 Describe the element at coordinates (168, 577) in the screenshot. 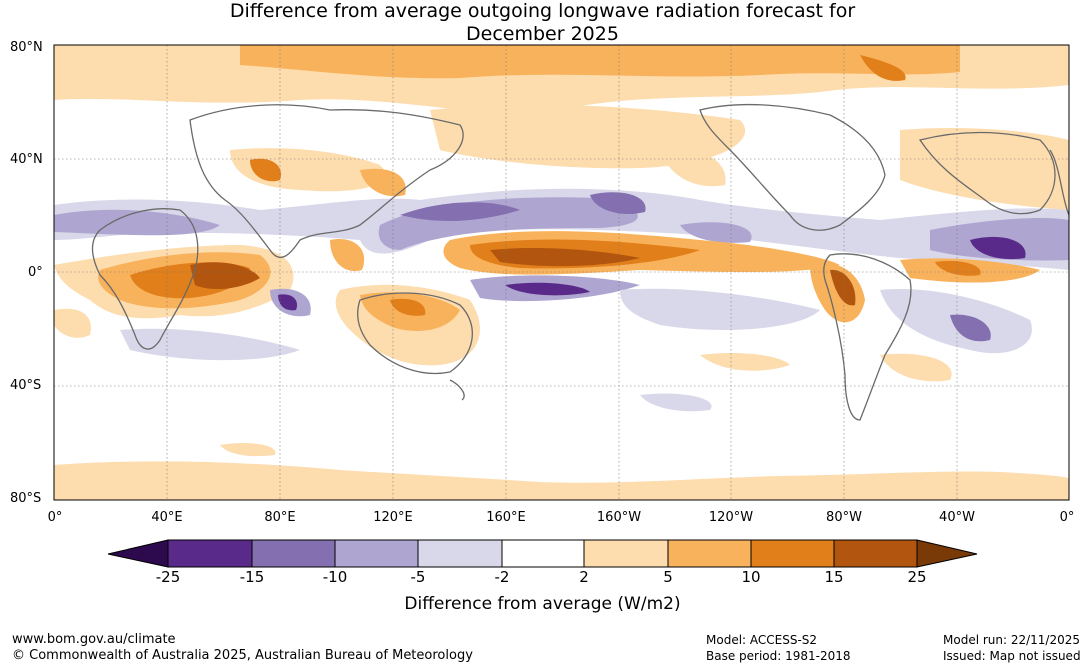

I see `colorbar-tick: -25` at that location.